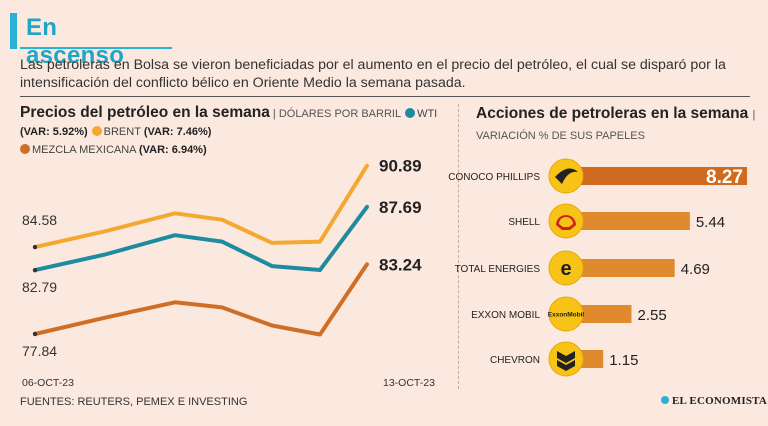 The height and width of the screenshot is (426, 768). What do you see at coordinates (35, 334) in the screenshot?
I see `series-start-point-mezcla-mexicana` at bounding box center [35, 334].